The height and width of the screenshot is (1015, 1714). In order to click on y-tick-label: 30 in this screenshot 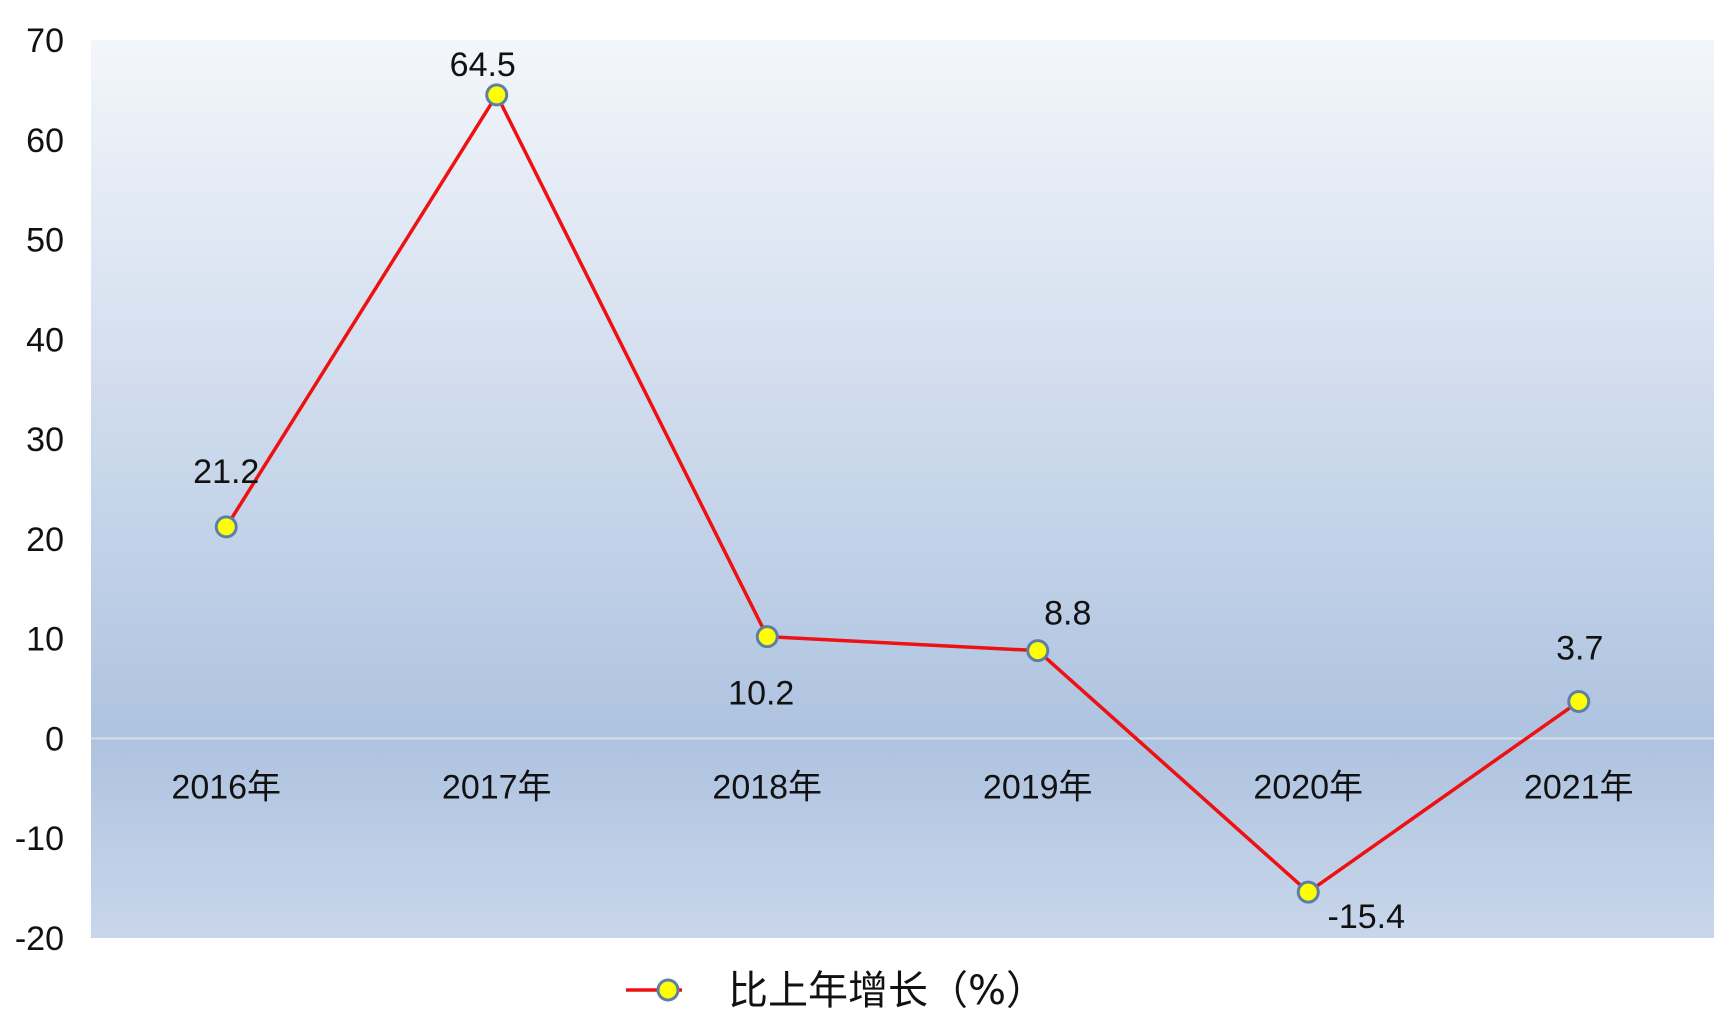, I will do `click(45, 440)`.